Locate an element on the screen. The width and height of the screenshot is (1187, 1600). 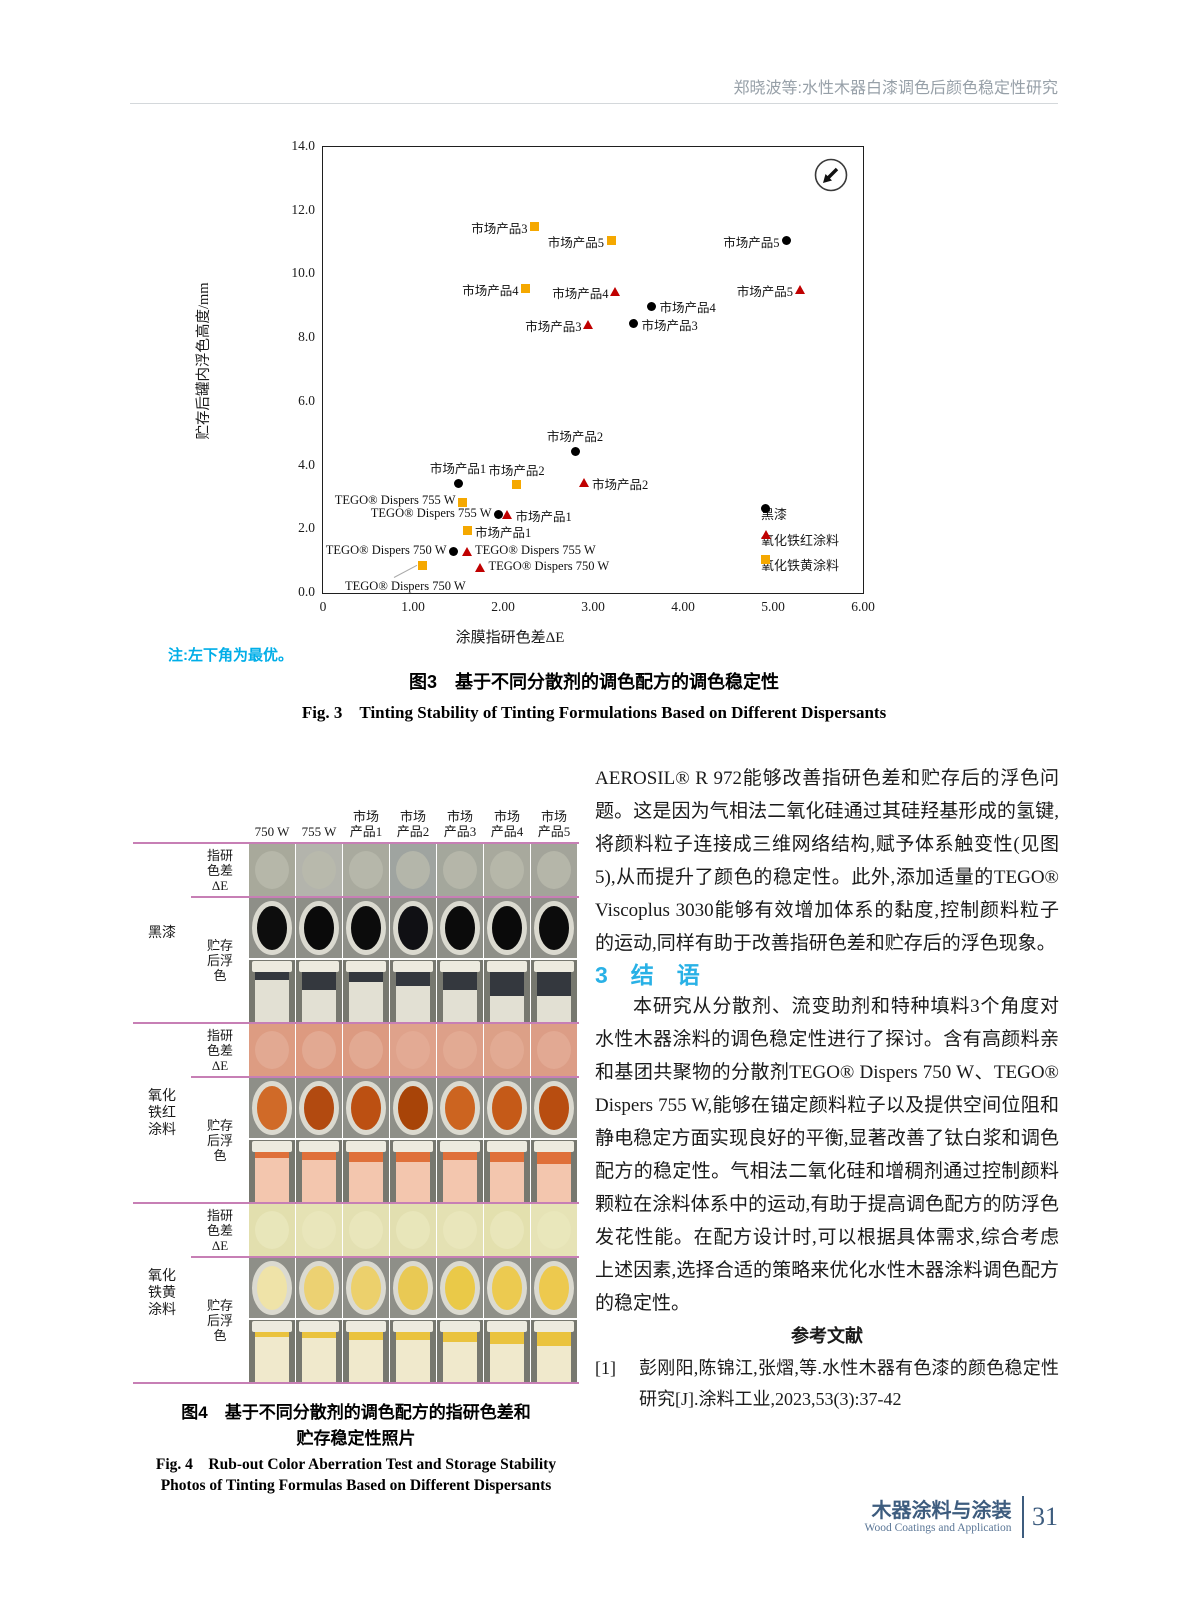
journal-name-en: Wood Coatings and Application is located at coordinates (938, 1528).